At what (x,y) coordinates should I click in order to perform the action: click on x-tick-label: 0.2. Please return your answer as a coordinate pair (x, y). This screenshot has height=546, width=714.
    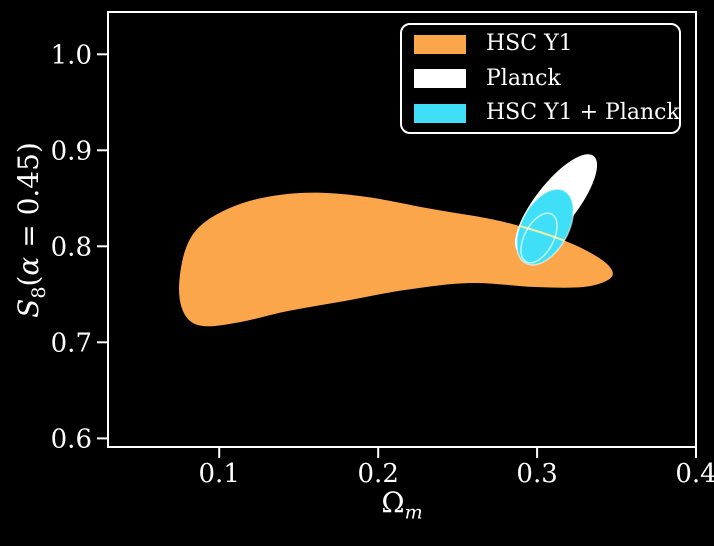
    Looking at the image, I should click on (378, 474).